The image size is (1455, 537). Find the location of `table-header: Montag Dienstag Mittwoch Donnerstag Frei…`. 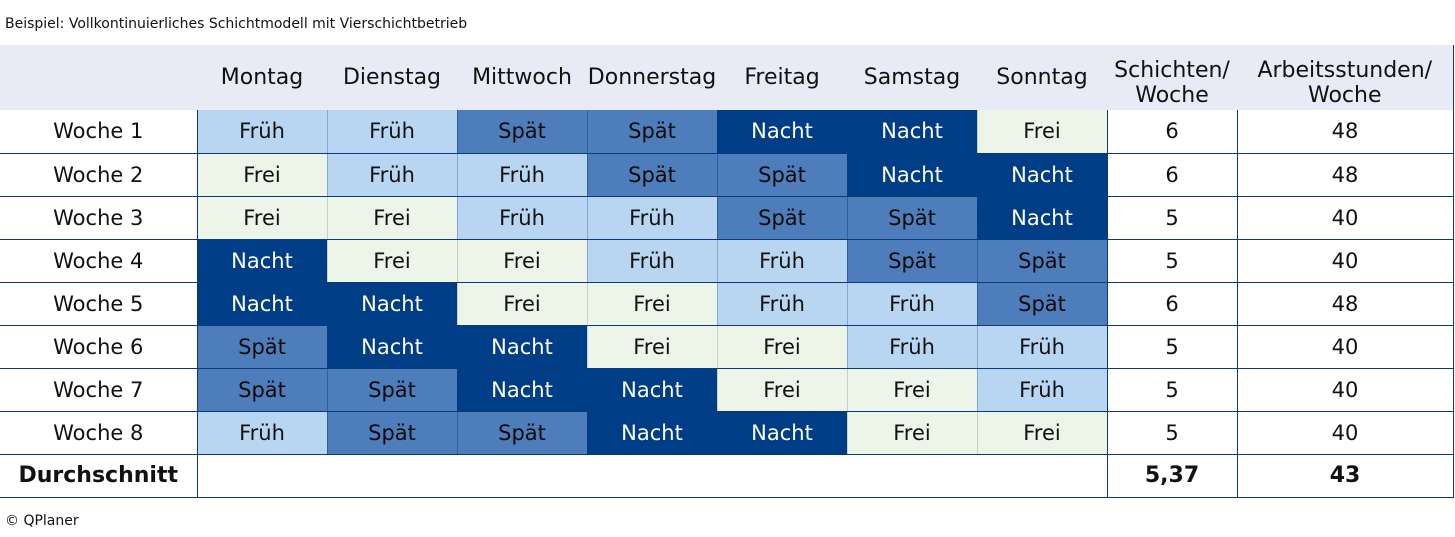

table-header: Montag Dienstag Mittwoch Donnerstag Frei… is located at coordinates (727, 77).